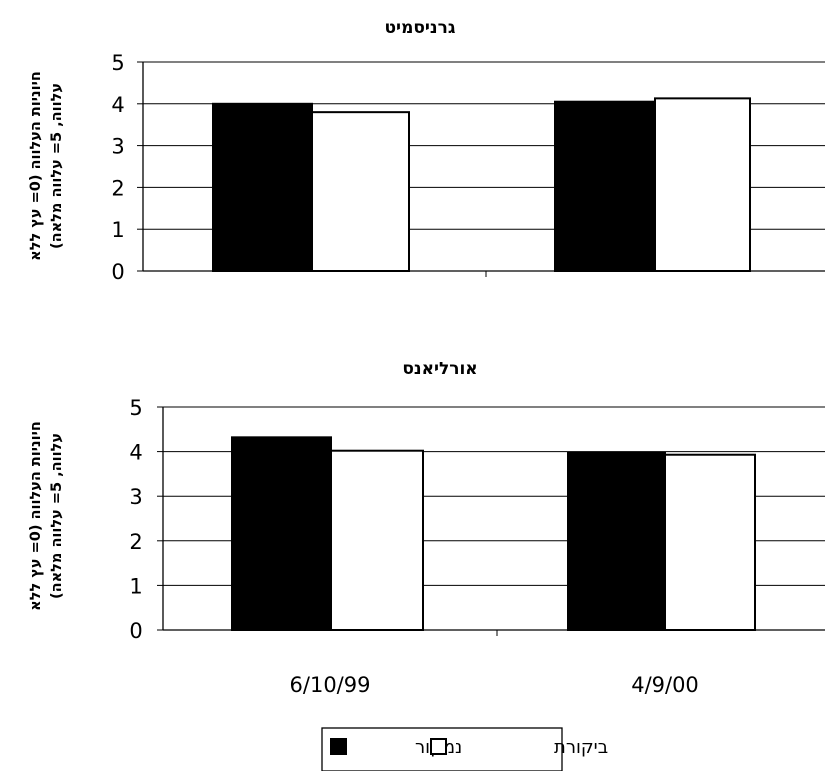 The height and width of the screenshot is (771, 825). What do you see at coordinates (665, 685) in the screenshot?
I see `x-tick-label: 4/9/00` at bounding box center [665, 685].